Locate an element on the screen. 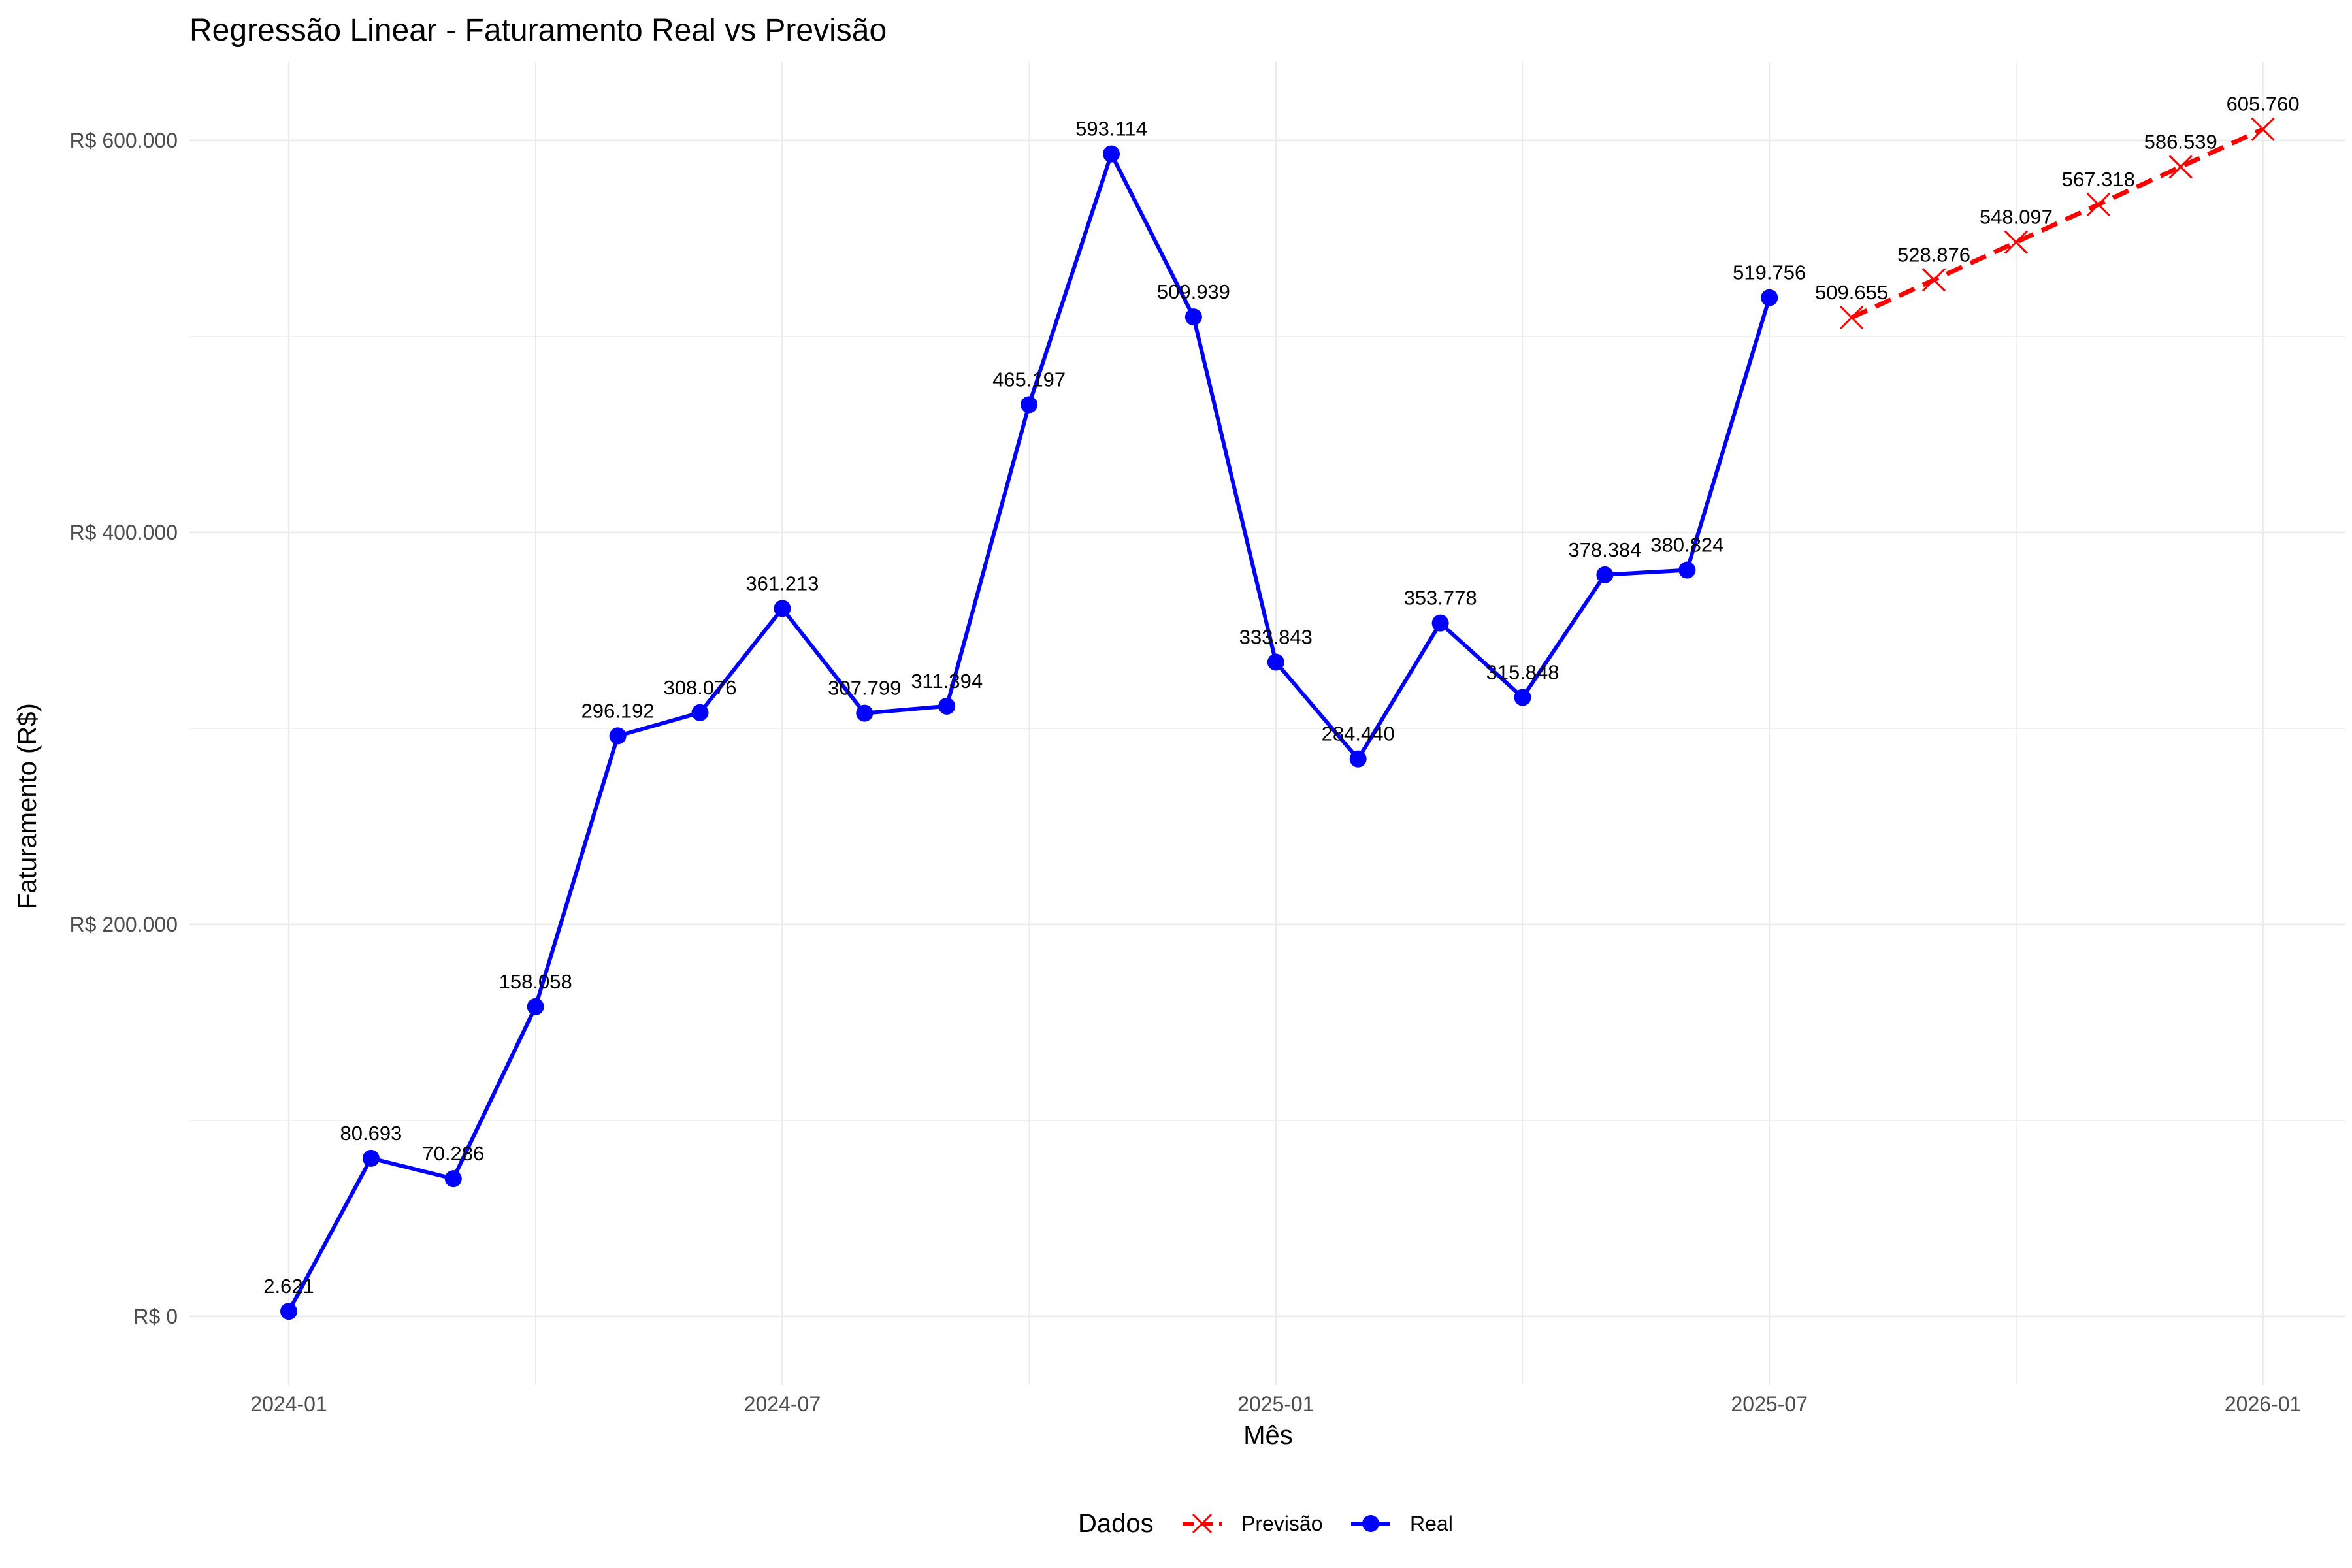 The height and width of the screenshot is (1568, 2352). legend-real-circle-icon is located at coordinates (1370, 1523).